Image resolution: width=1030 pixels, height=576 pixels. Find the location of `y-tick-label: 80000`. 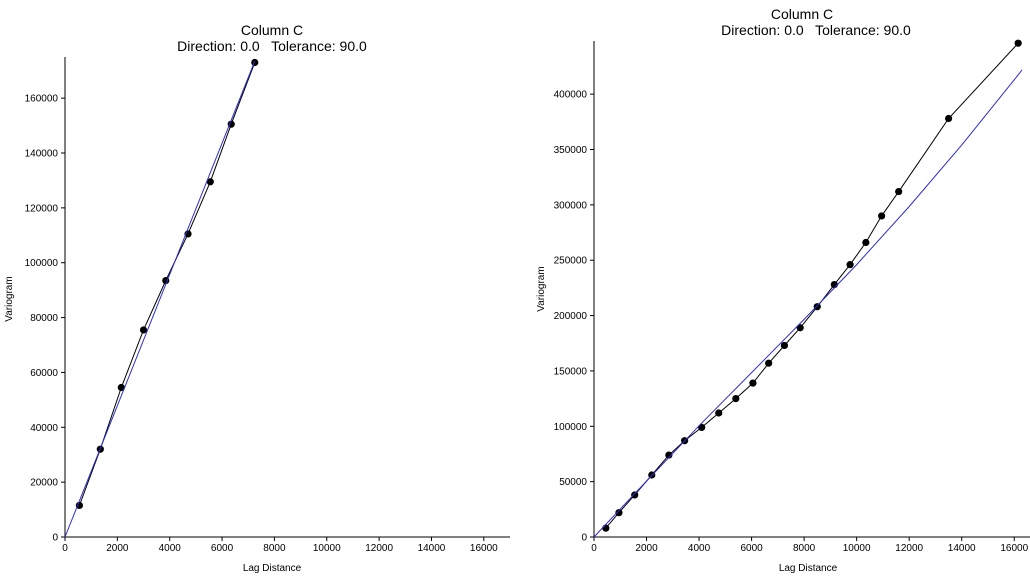

y-tick-label: 80000 is located at coordinates (44, 318).